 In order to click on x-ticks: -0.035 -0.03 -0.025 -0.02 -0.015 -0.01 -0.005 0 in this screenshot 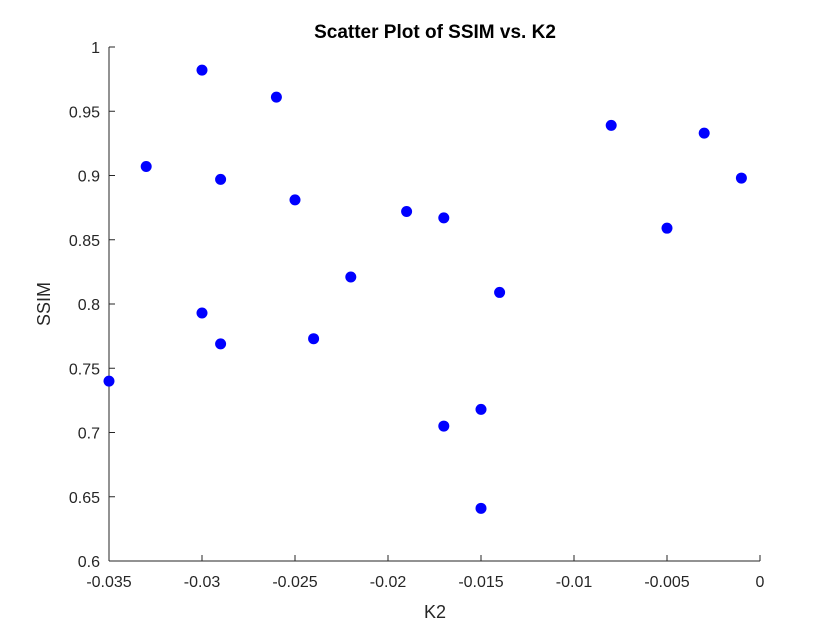, I will do `click(425, 573)`.